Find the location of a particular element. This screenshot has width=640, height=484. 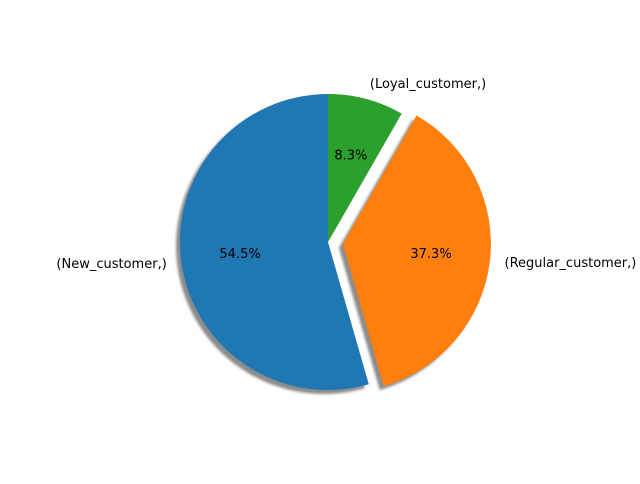

slice-percent-label: 54.5% is located at coordinates (239, 254).